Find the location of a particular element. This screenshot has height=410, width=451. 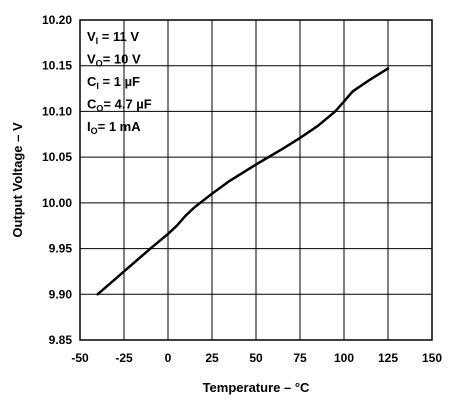

condition-line: CI = 1 µF is located at coordinates (113, 82).